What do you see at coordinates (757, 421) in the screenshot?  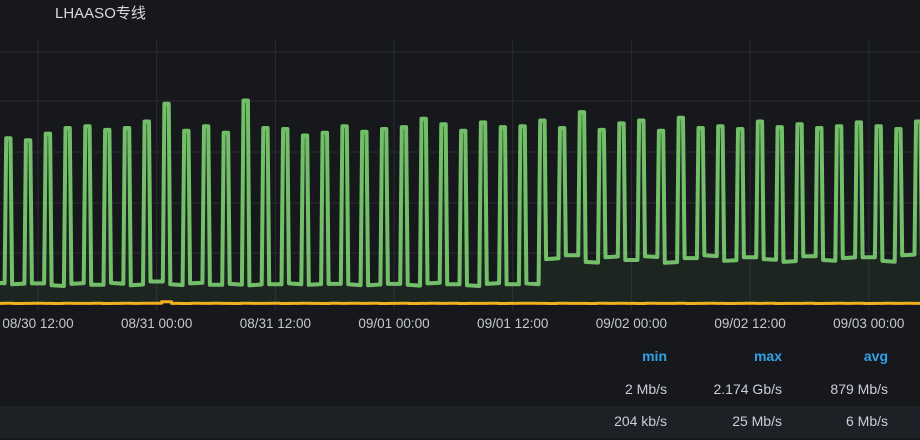 I see `legend-max-value: 25 Mb/s` at bounding box center [757, 421].